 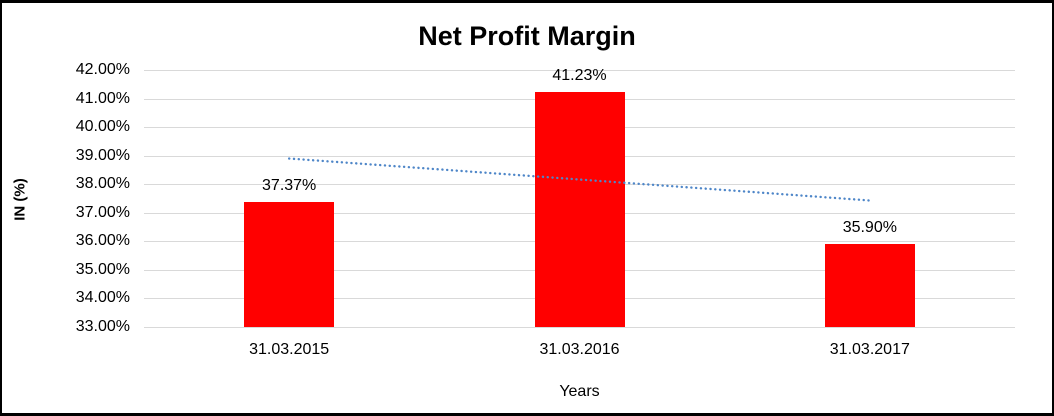 What do you see at coordinates (102, 98) in the screenshot?
I see `y-tick-label: 41.00%` at bounding box center [102, 98].